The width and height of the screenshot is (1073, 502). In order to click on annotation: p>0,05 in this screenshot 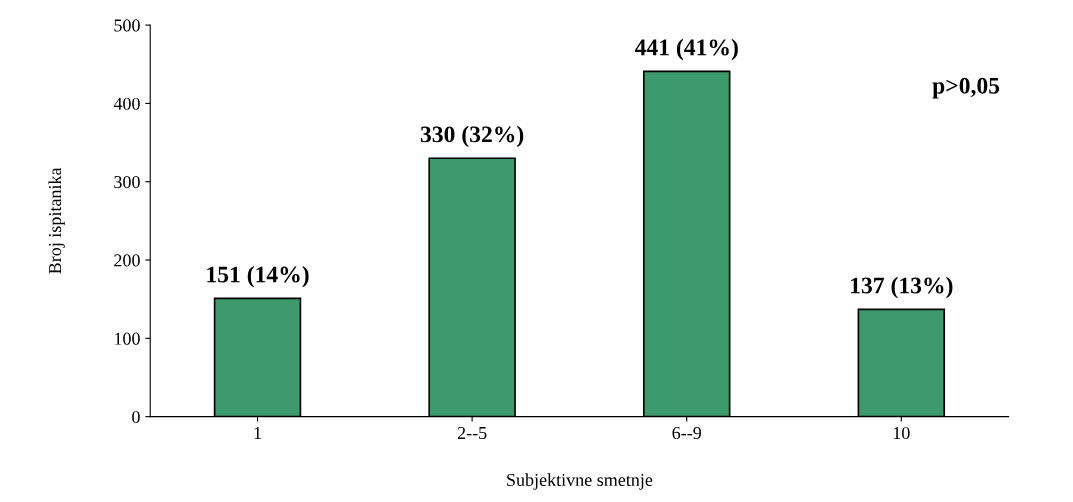, I will do `click(966, 88)`.